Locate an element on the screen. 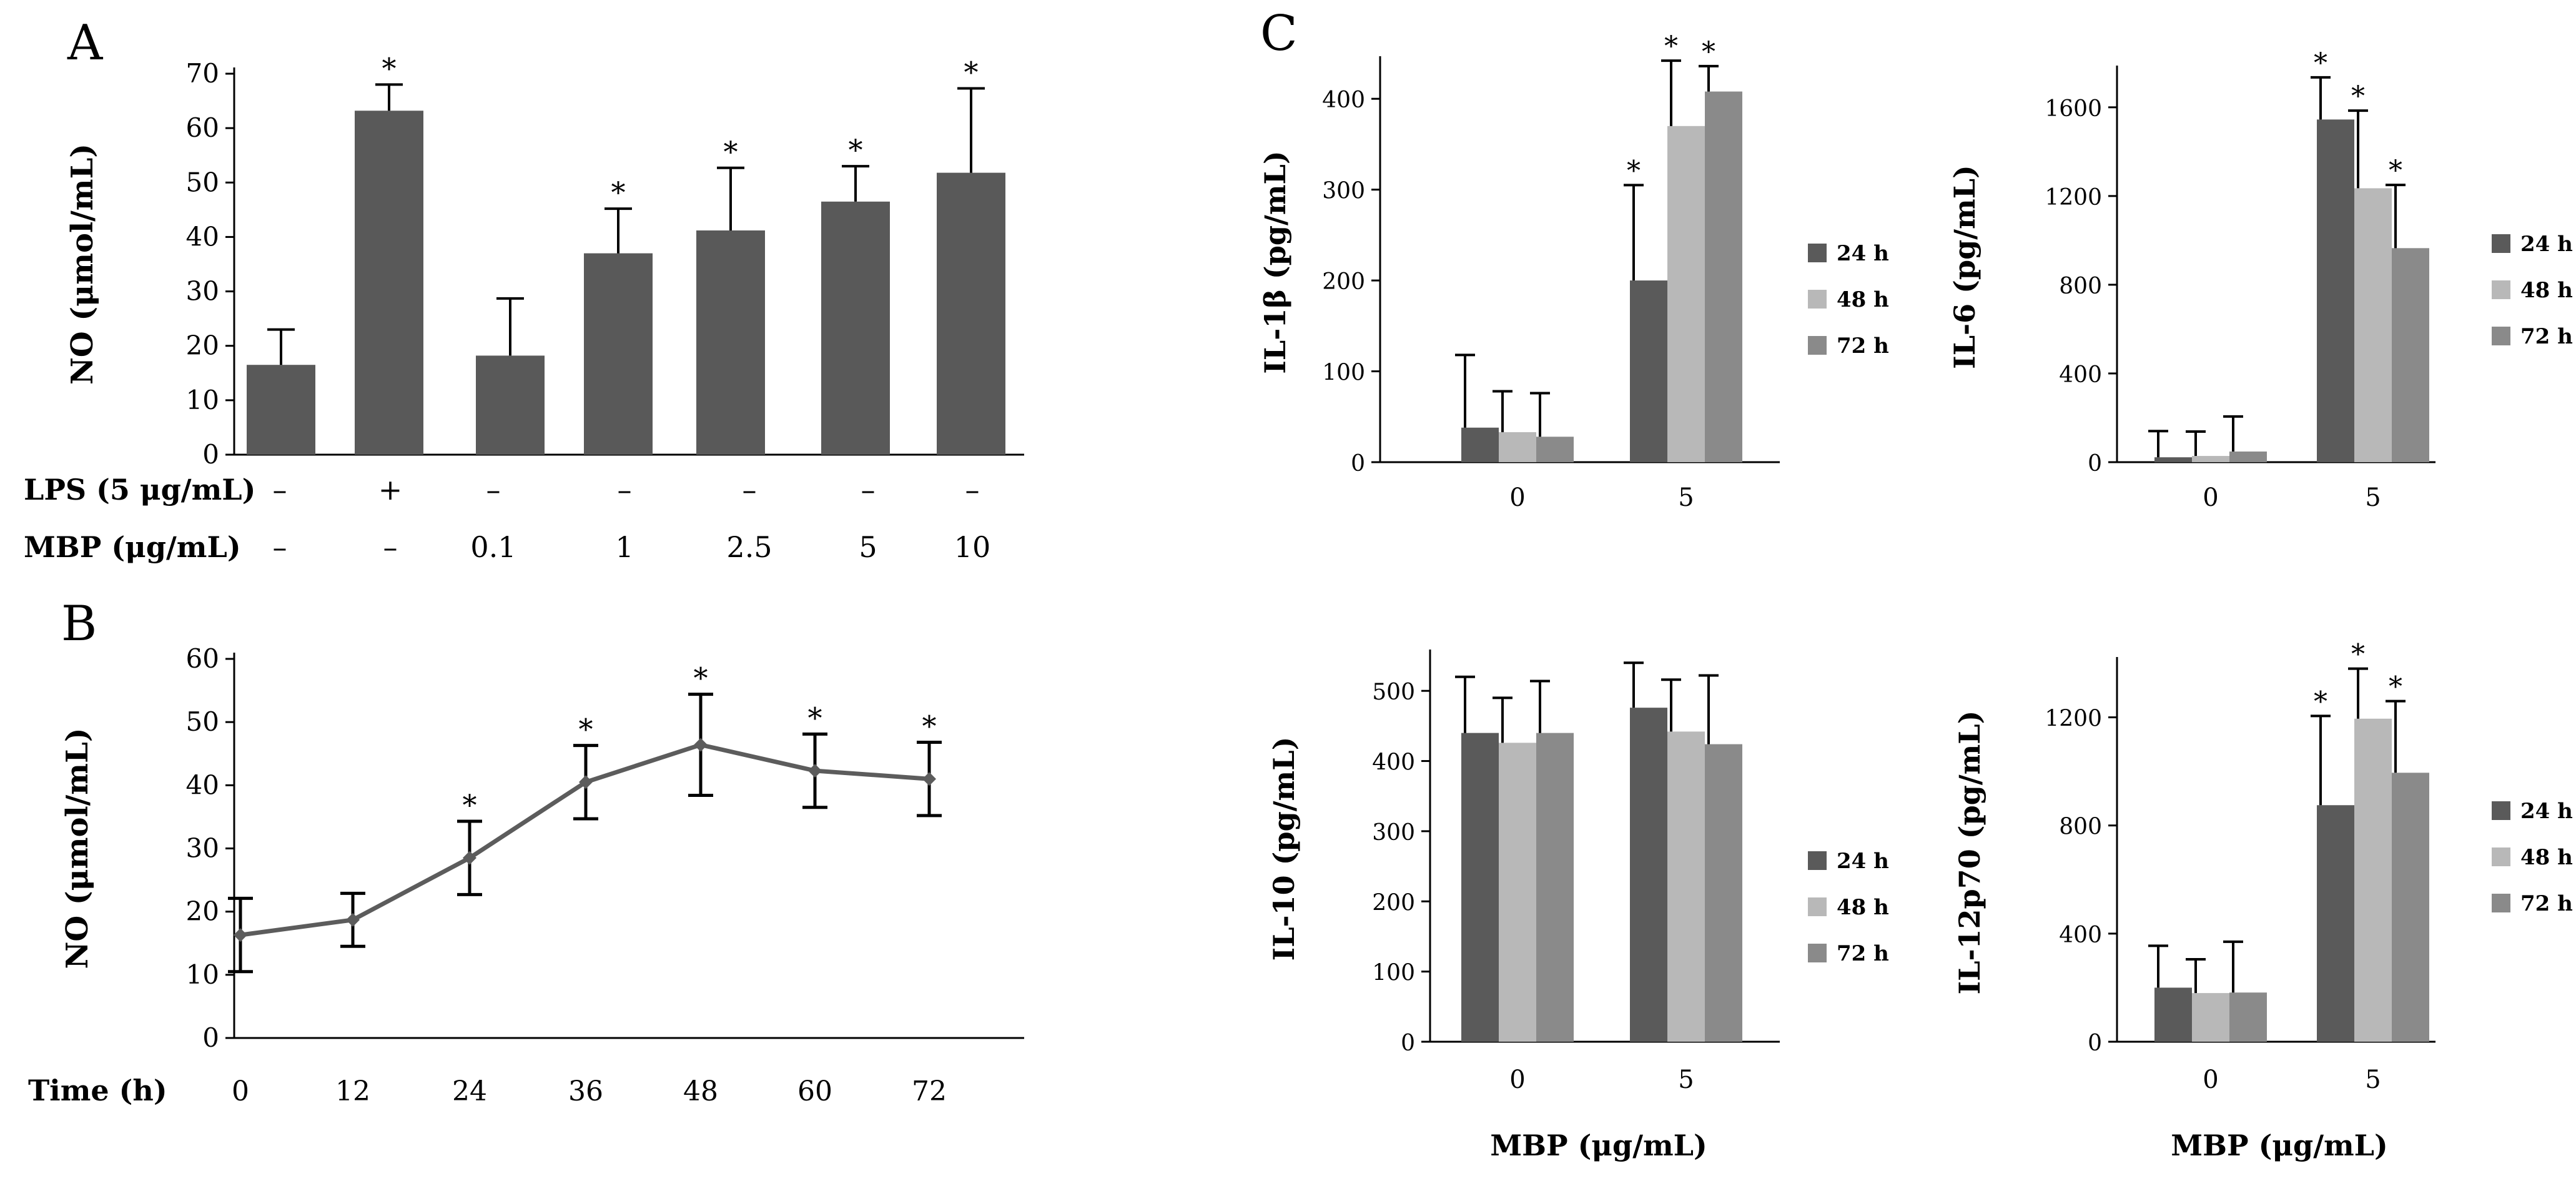  y-tick-label: 70 is located at coordinates (203, 73).